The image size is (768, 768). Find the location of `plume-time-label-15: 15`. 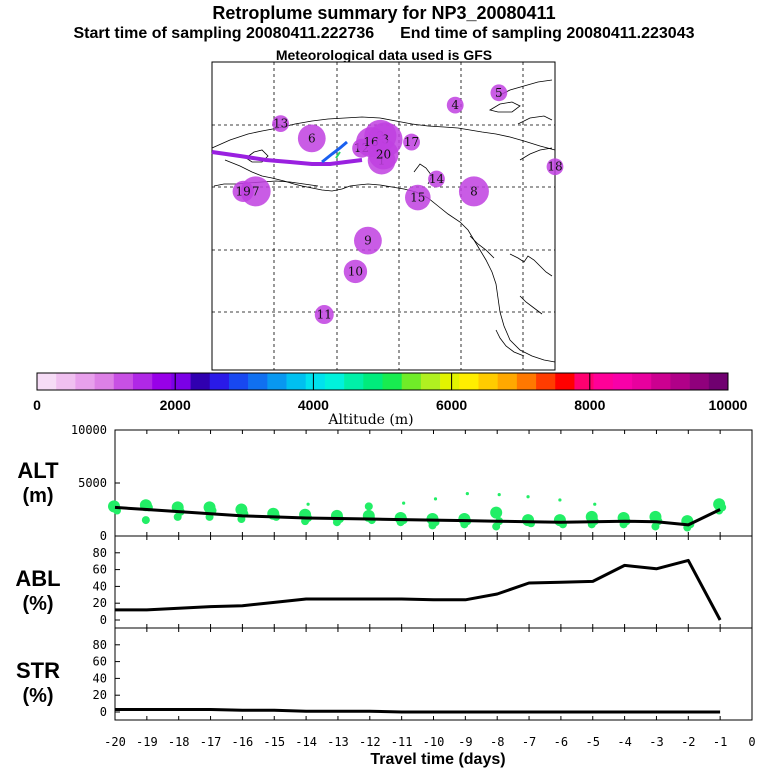

plume-time-label-15: 15 is located at coordinates (417, 198).